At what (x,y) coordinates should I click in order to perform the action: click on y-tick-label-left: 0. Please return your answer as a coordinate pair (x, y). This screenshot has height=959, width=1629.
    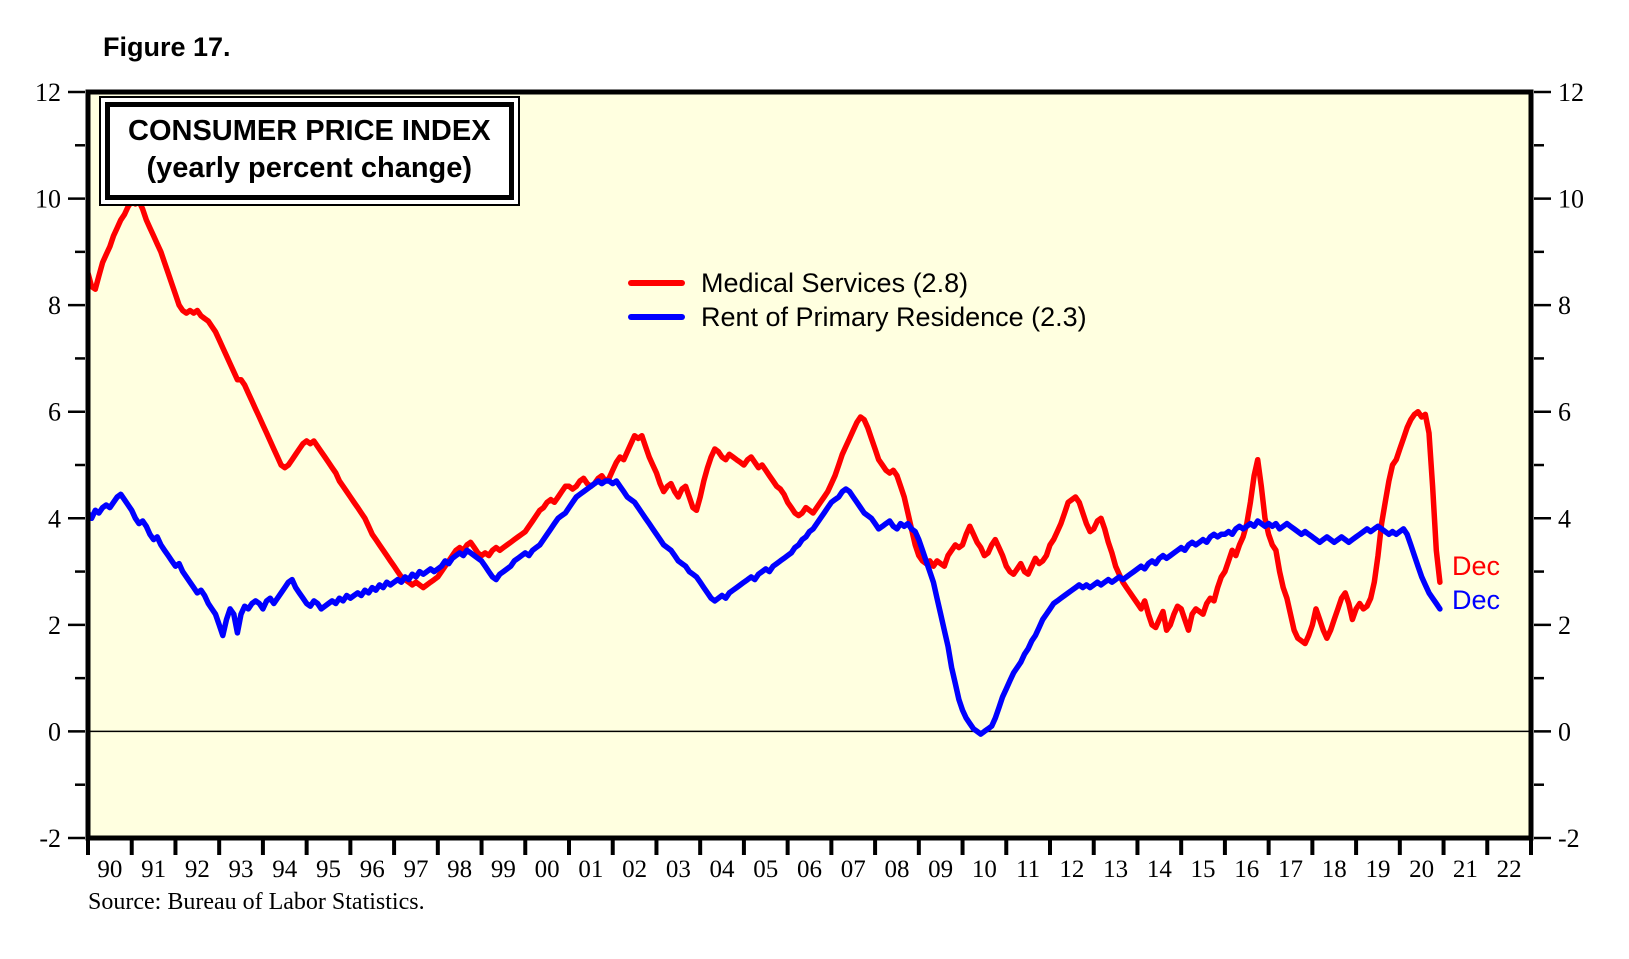
    Looking at the image, I should click on (54, 731).